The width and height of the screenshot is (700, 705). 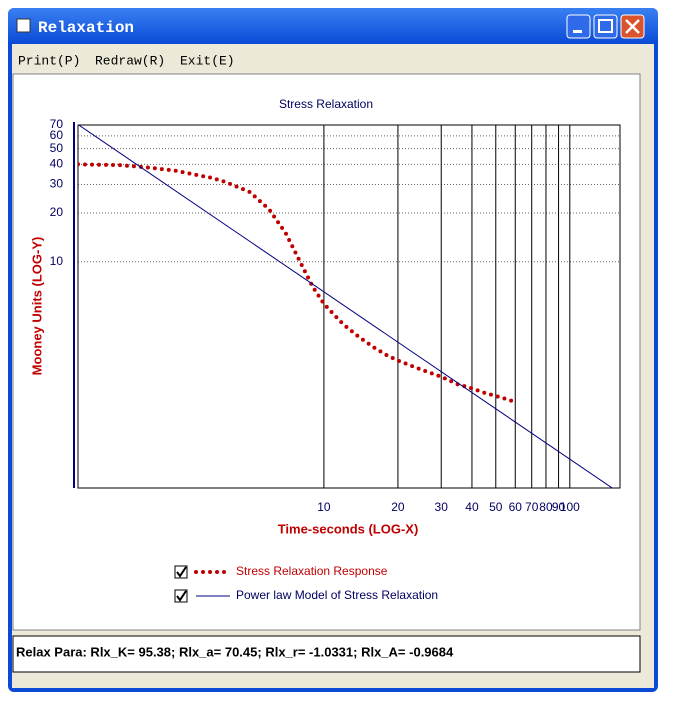 What do you see at coordinates (578, 26) in the screenshot?
I see `minimize-button` at bounding box center [578, 26].